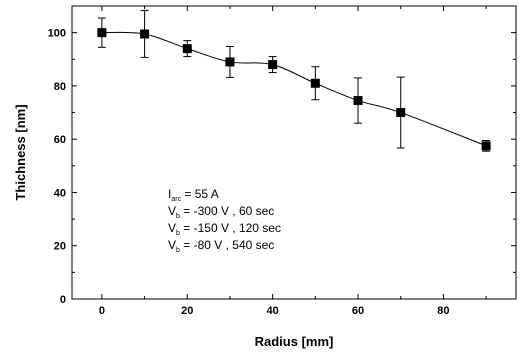  I want to click on x-tick-label: 40, so click(273, 311).